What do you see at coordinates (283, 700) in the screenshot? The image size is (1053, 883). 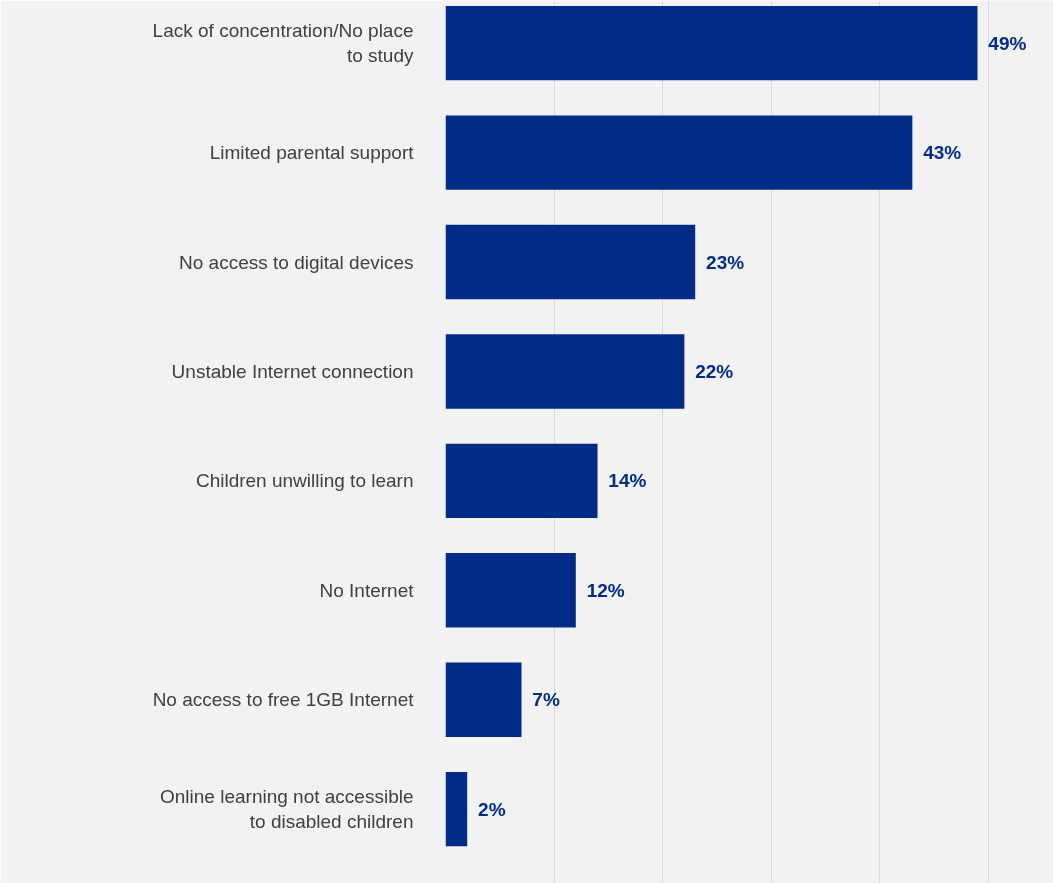 I see `y-tick-label: No access to free 1GB Internet` at bounding box center [283, 700].